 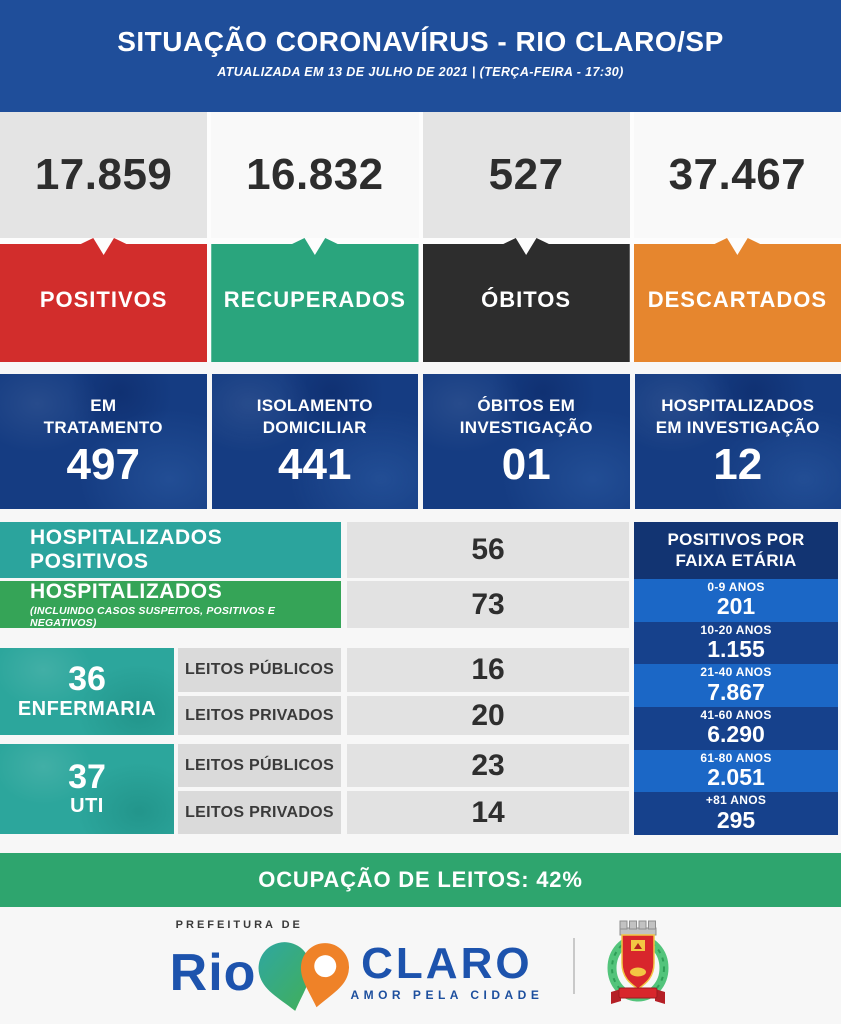 I want to click on age-title-line2: FAIXA ETÁRIA, so click(x=736, y=560).